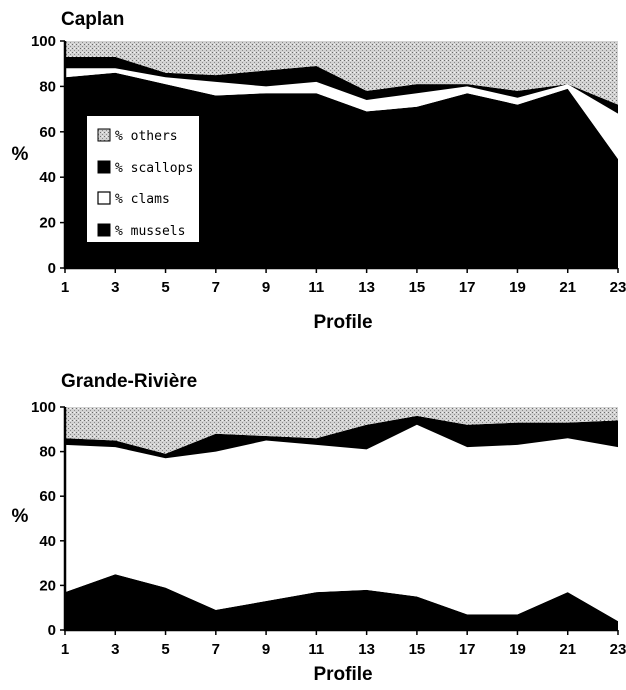 Image resolution: width=626 pixels, height=690 pixels. What do you see at coordinates (143, 179) in the screenshot?
I see `legend: % others % scallops % clams % mussels` at bounding box center [143, 179].